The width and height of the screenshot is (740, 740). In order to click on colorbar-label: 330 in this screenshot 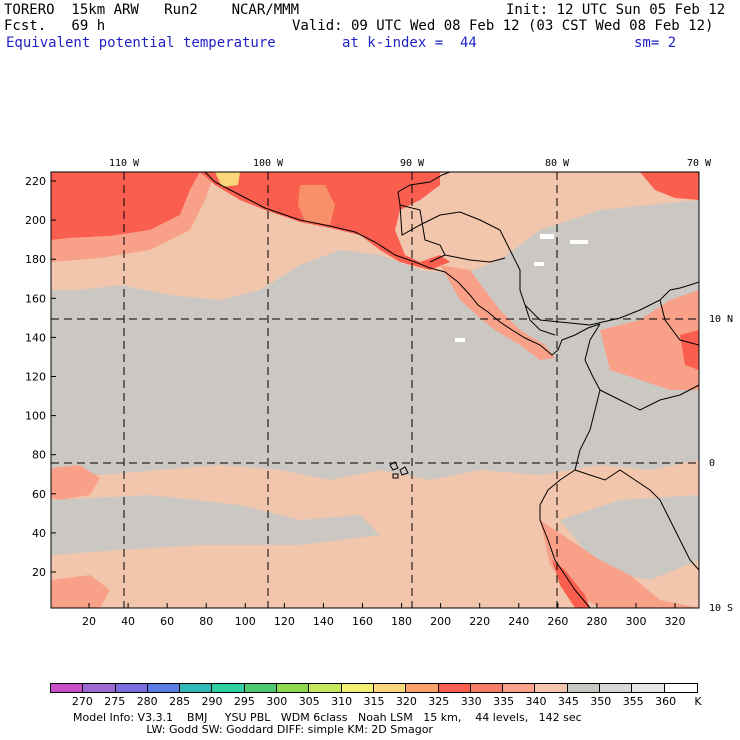, I will do `click(471, 701)`.